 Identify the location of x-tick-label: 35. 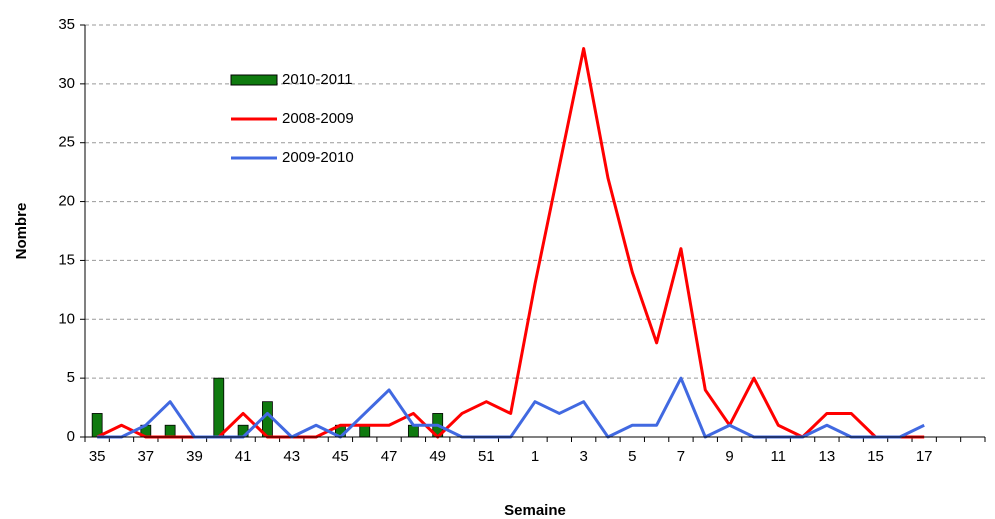
(97, 456).